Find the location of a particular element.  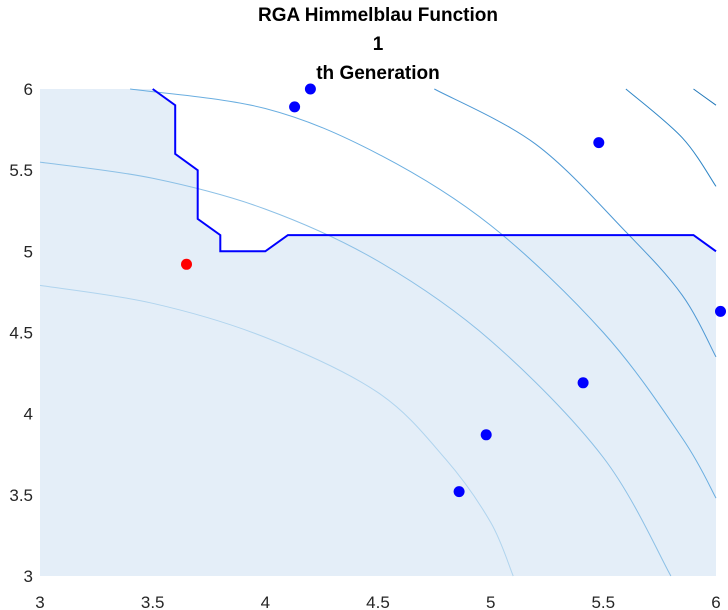

x-axis: 3 3.5 4 4.5 5 5.5 6 is located at coordinates (377, 601).